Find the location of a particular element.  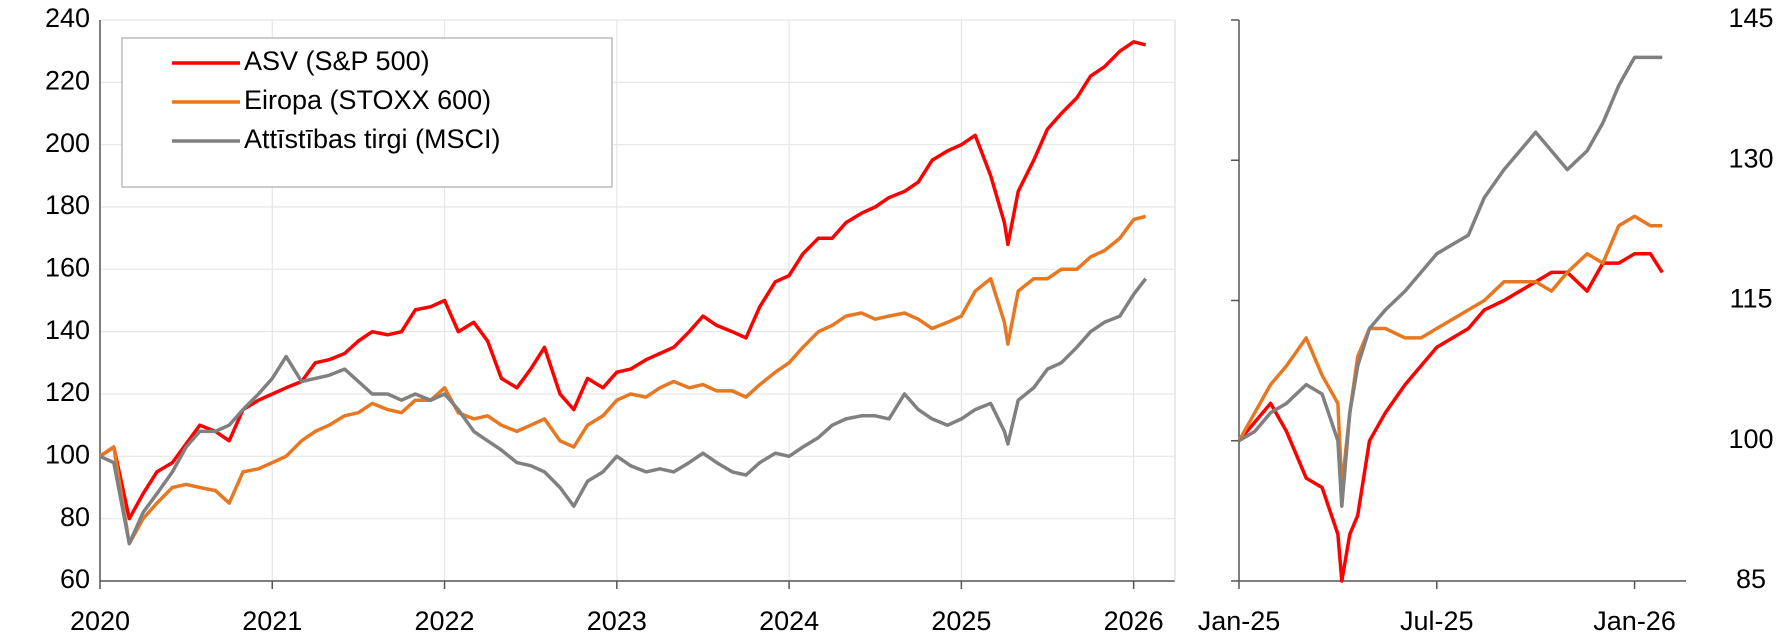

y-tick-label: 145 is located at coordinates (1750, 18).